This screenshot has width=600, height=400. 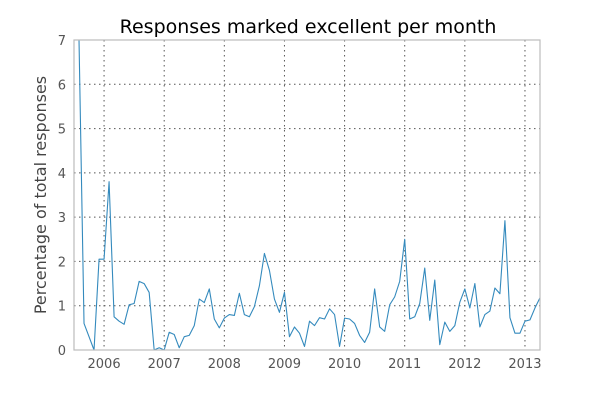 I want to click on y-tick-label: 4, so click(x=62, y=174).